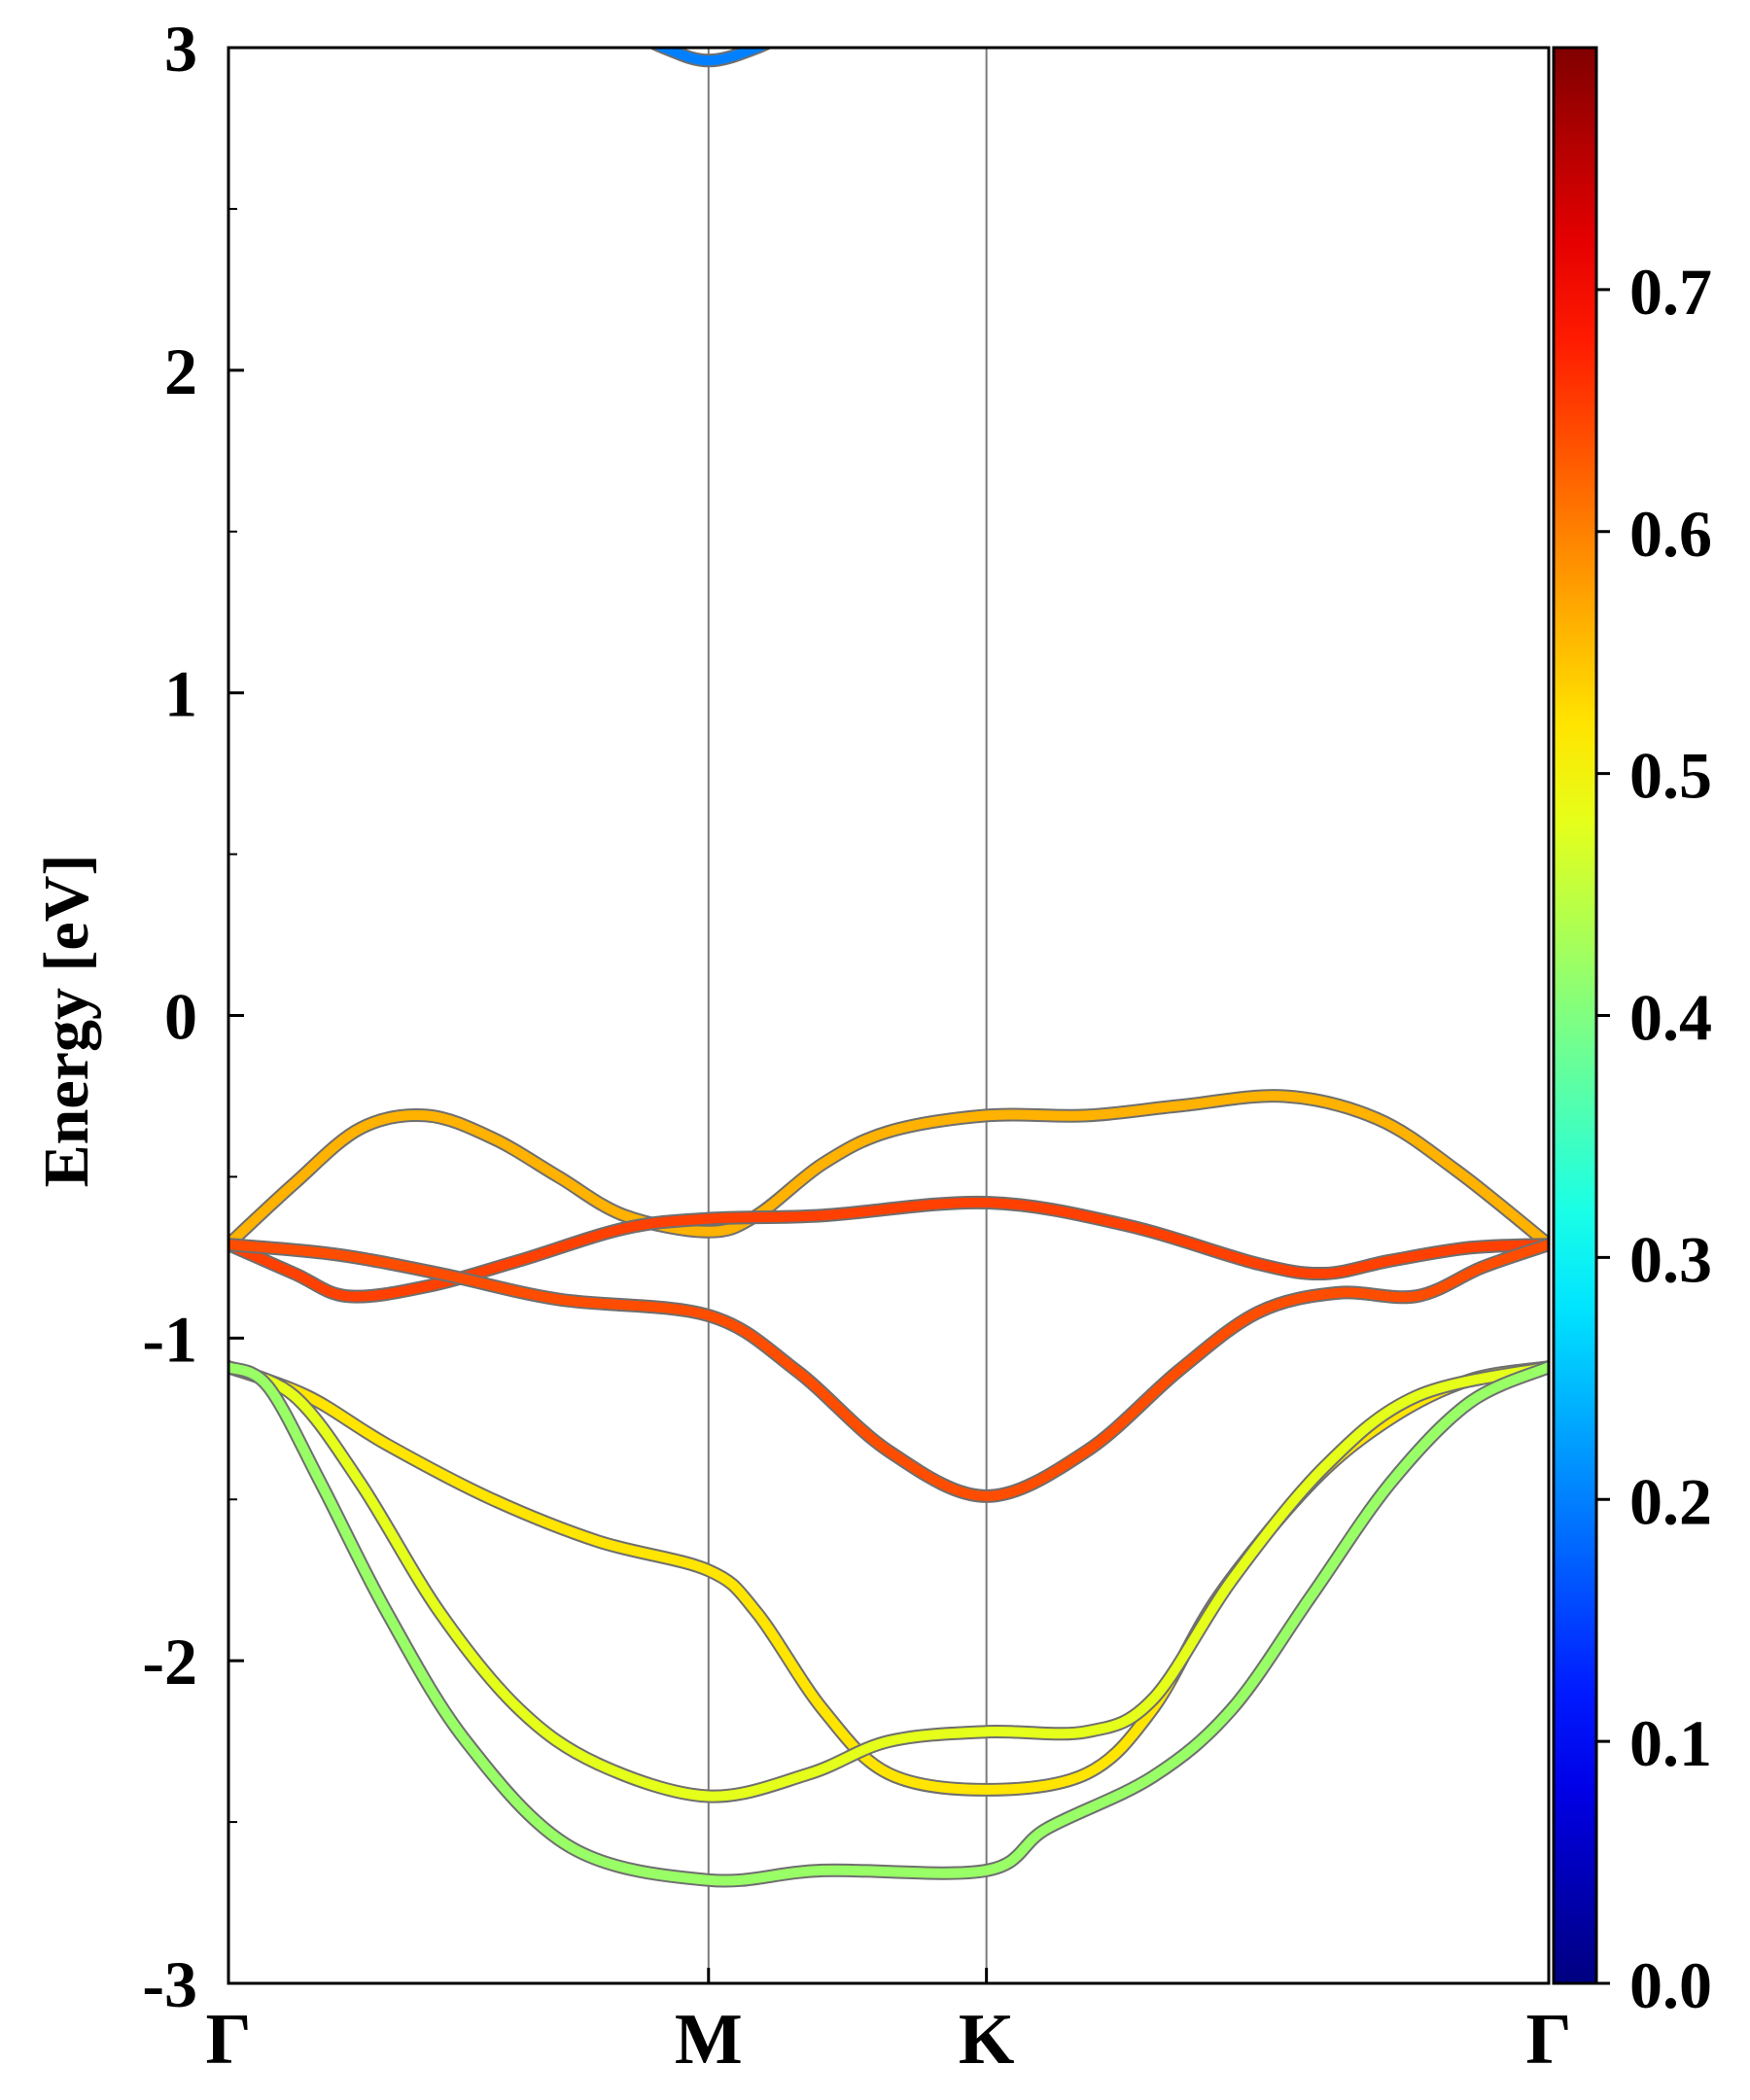 The width and height of the screenshot is (1750, 2100). I want to click on y-tick-label-1: -2, so click(169, 1661).